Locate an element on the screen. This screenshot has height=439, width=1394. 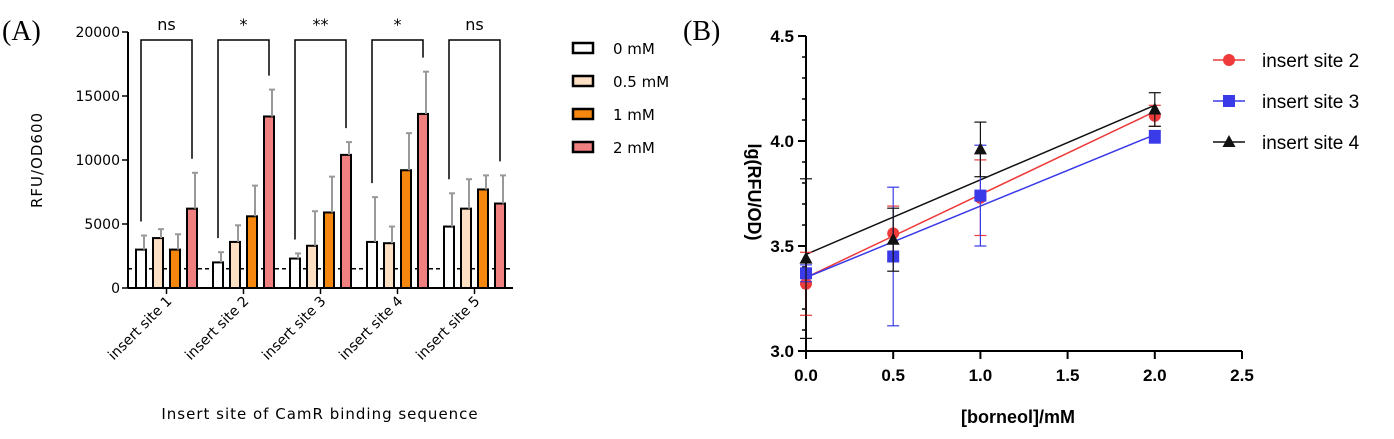
panel-b-y-tick-label: 3.5 is located at coordinates (782, 246).